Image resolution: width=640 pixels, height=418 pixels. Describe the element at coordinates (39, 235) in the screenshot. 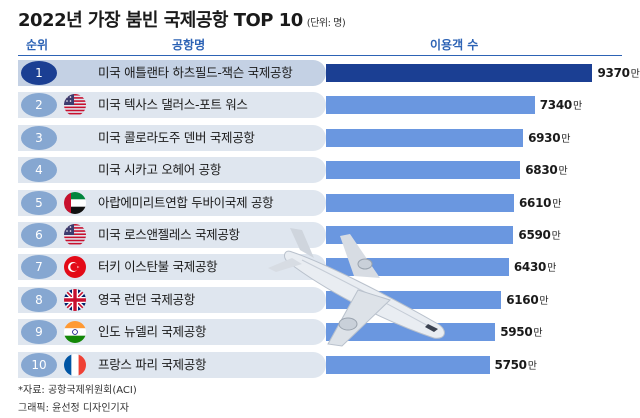

I see `rank-badge: 6` at that location.